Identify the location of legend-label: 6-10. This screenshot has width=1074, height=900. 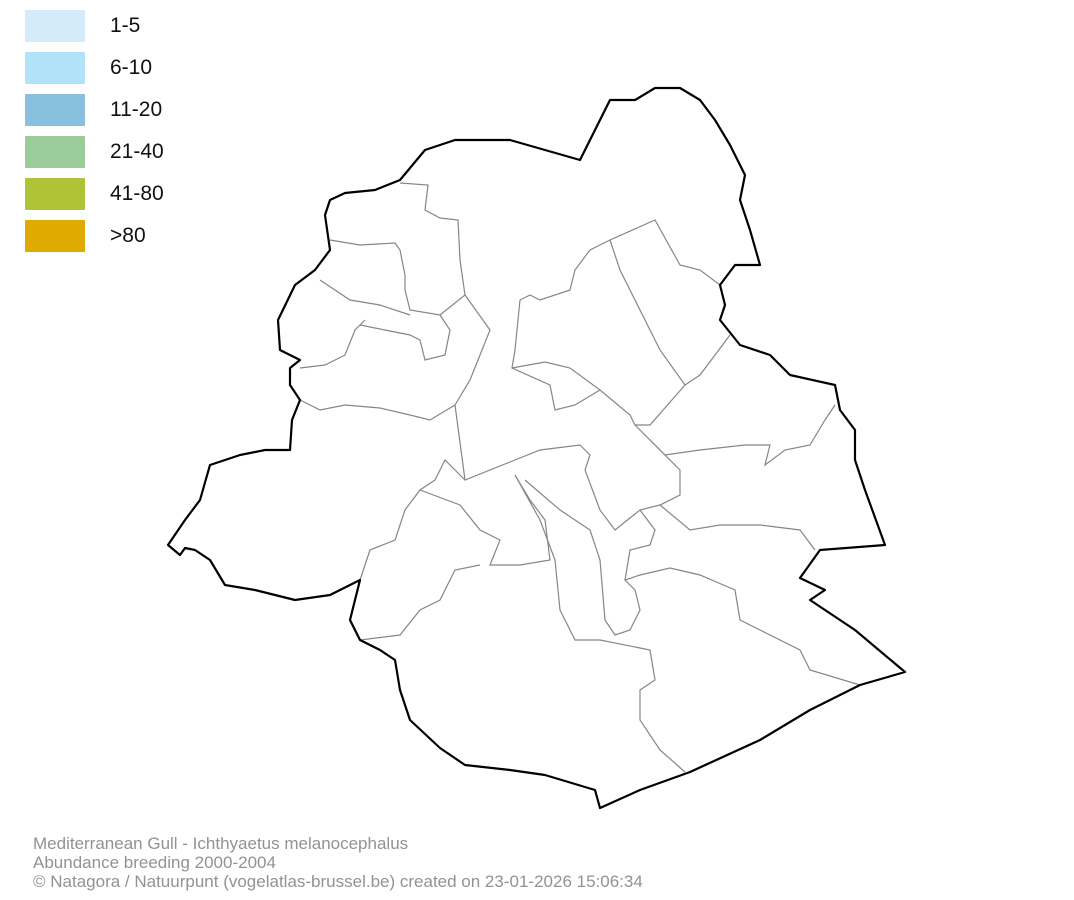
(131, 67).